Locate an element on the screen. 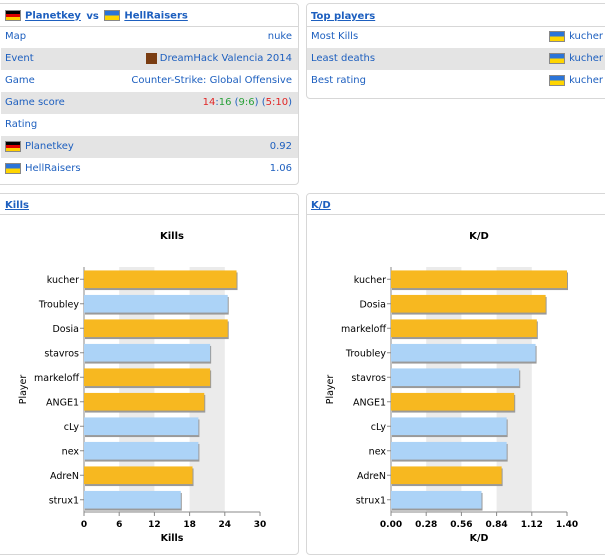  best-rating-player: kucher is located at coordinates (586, 80).